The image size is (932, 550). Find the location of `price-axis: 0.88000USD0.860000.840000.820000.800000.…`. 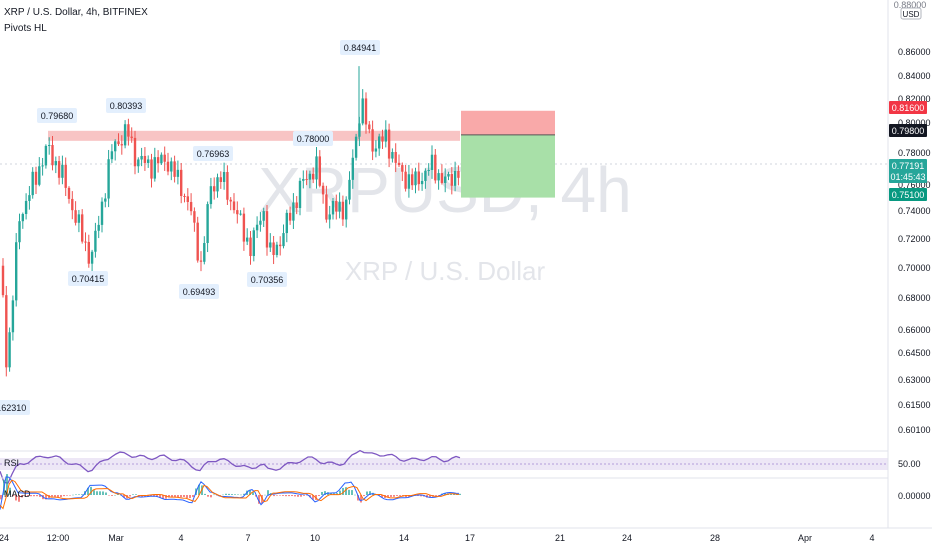

price-axis: 0.88000USD0.860000.840000.820000.800000.… is located at coordinates (909, 264).